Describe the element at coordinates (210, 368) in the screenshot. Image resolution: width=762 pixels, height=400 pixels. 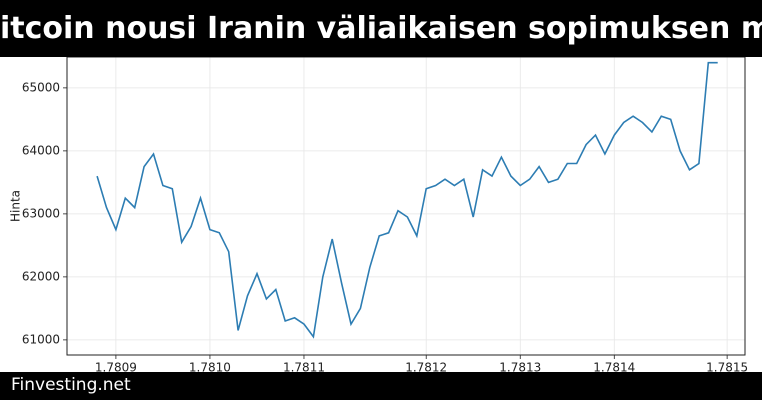
I see `x-tick-label: 1.7810` at that location.